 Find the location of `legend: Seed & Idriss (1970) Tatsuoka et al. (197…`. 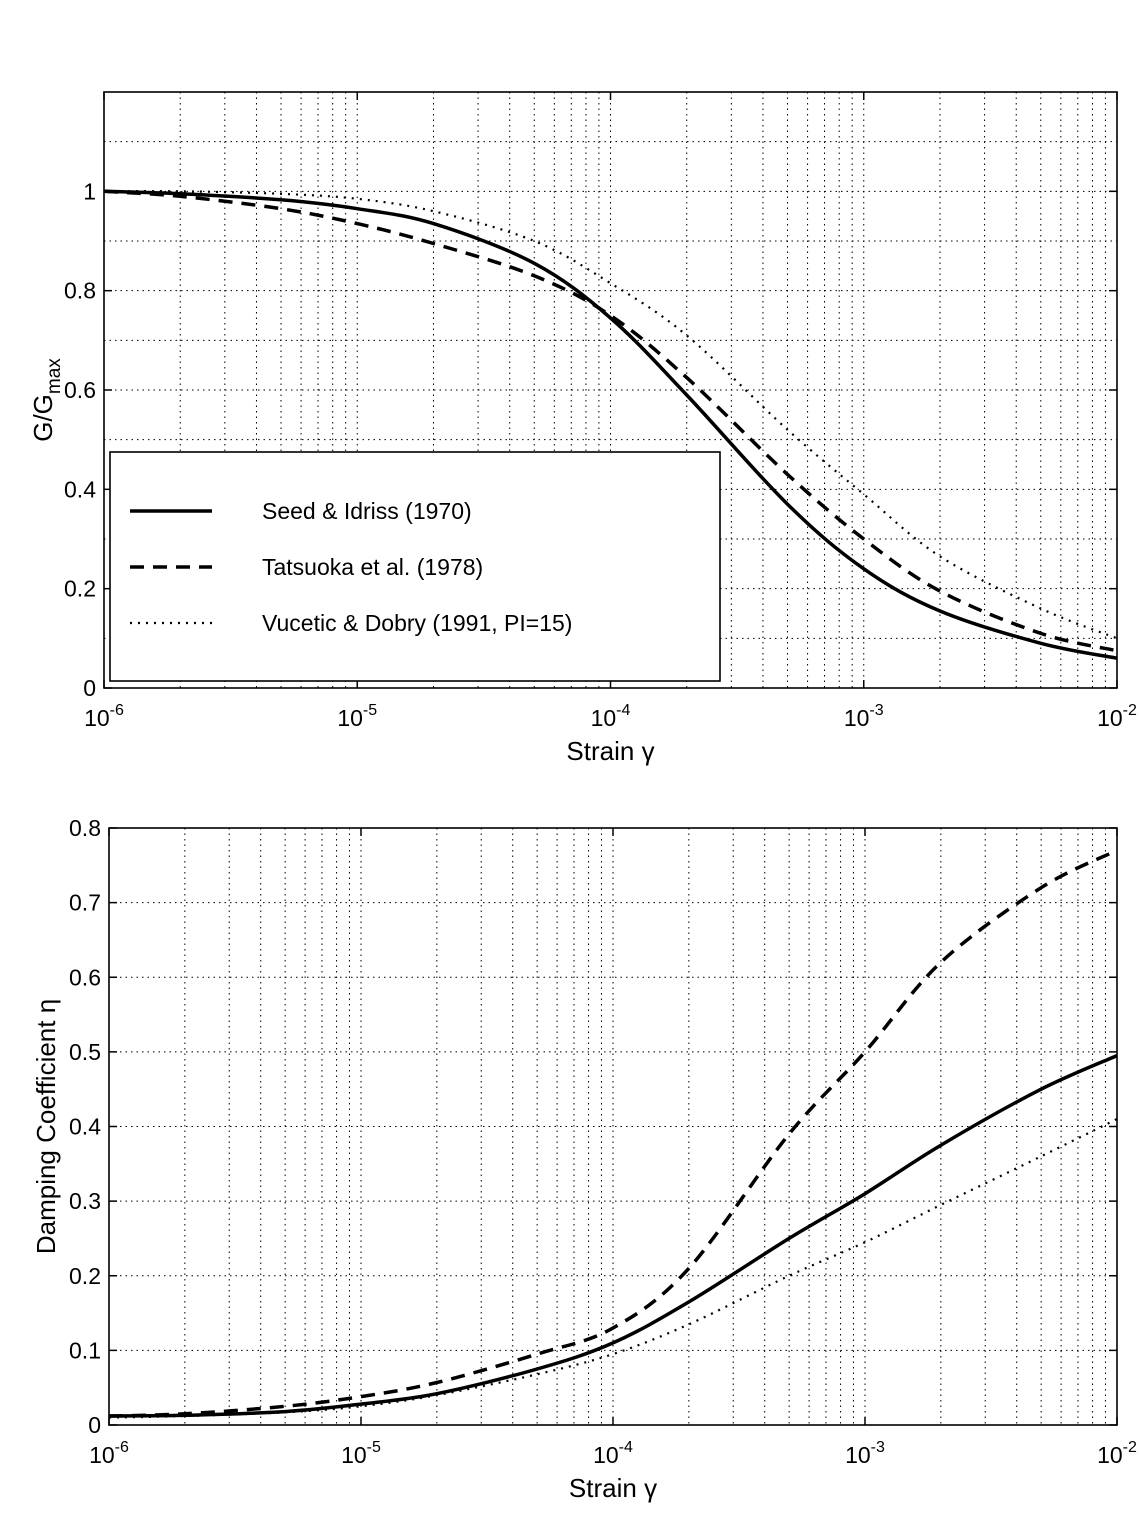

legend: Seed & Idriss (1970) Tatsuoka et al. (197… is located at coordinates (415, 566).